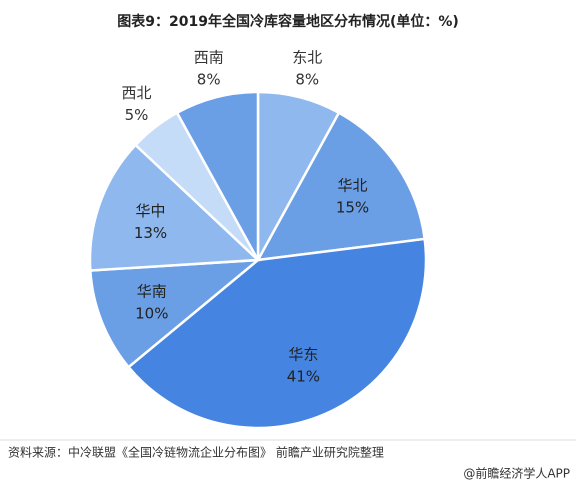 The image size is (576, 491). Describe the element at coordinates (303, 376) in the screenshot. I see `value-label: 41%` at that location.